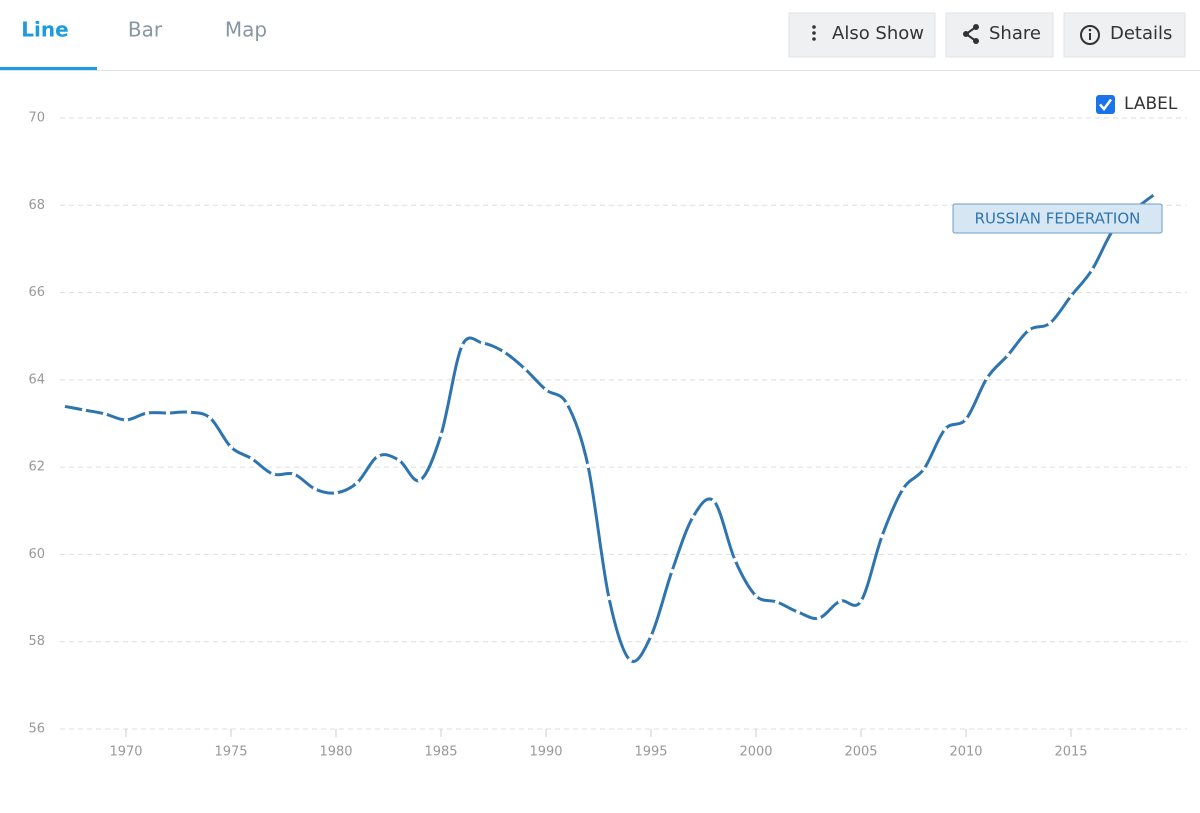 The height and width of the screenshot is (813, 1200). I want to click on x-tick-label: 2015, so click(1070, 752).